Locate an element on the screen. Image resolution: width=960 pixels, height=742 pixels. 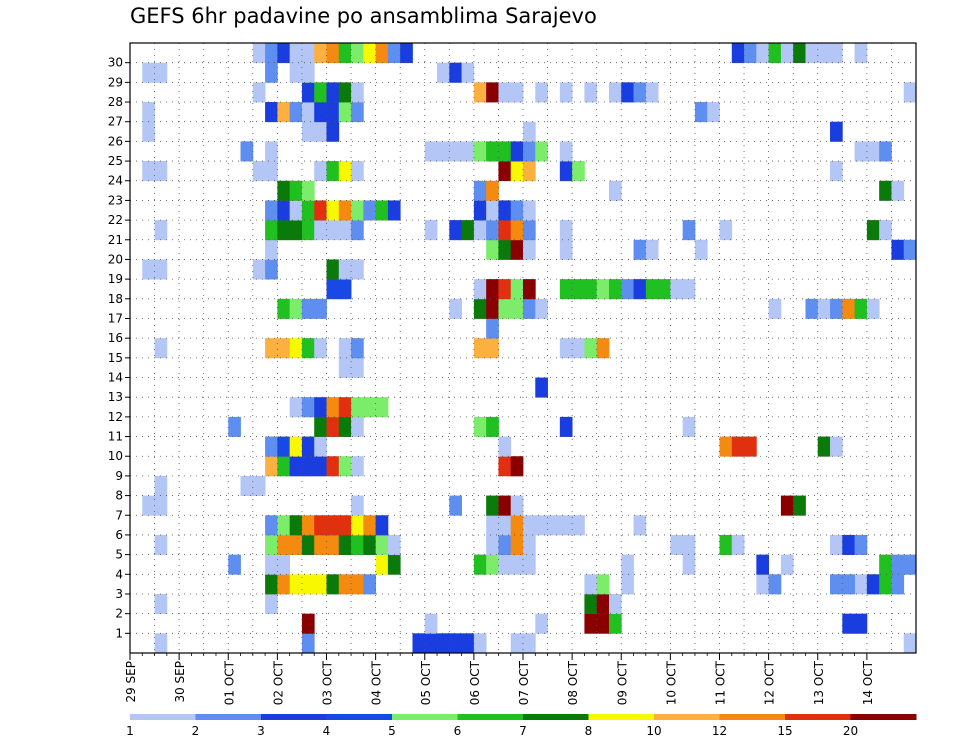
y-tick-label: 23 is located at coordinates (115, 200).